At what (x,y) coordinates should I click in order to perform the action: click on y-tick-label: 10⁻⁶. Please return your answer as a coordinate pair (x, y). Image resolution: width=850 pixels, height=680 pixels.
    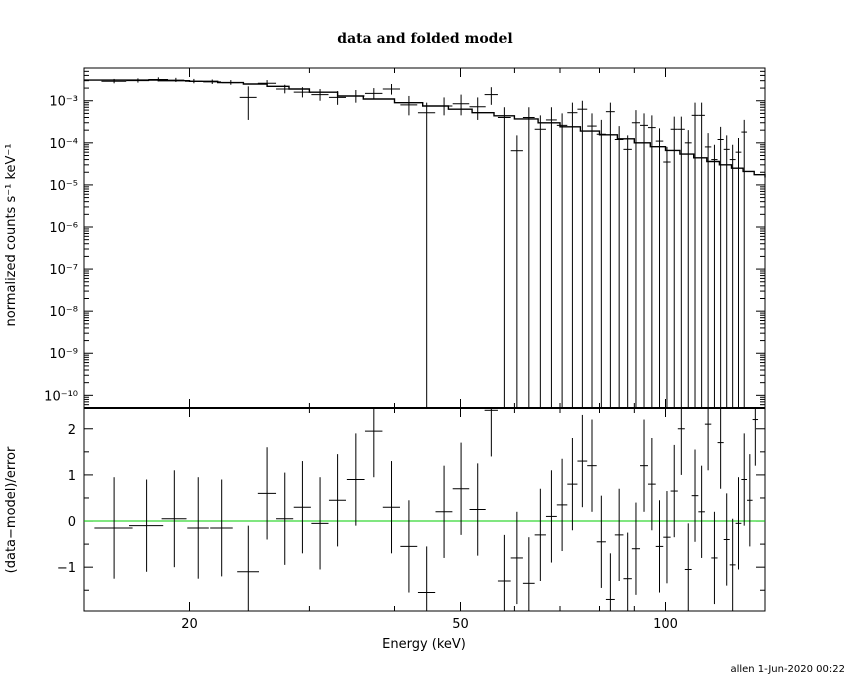
    Looking at the image, I should click on (63, 228).